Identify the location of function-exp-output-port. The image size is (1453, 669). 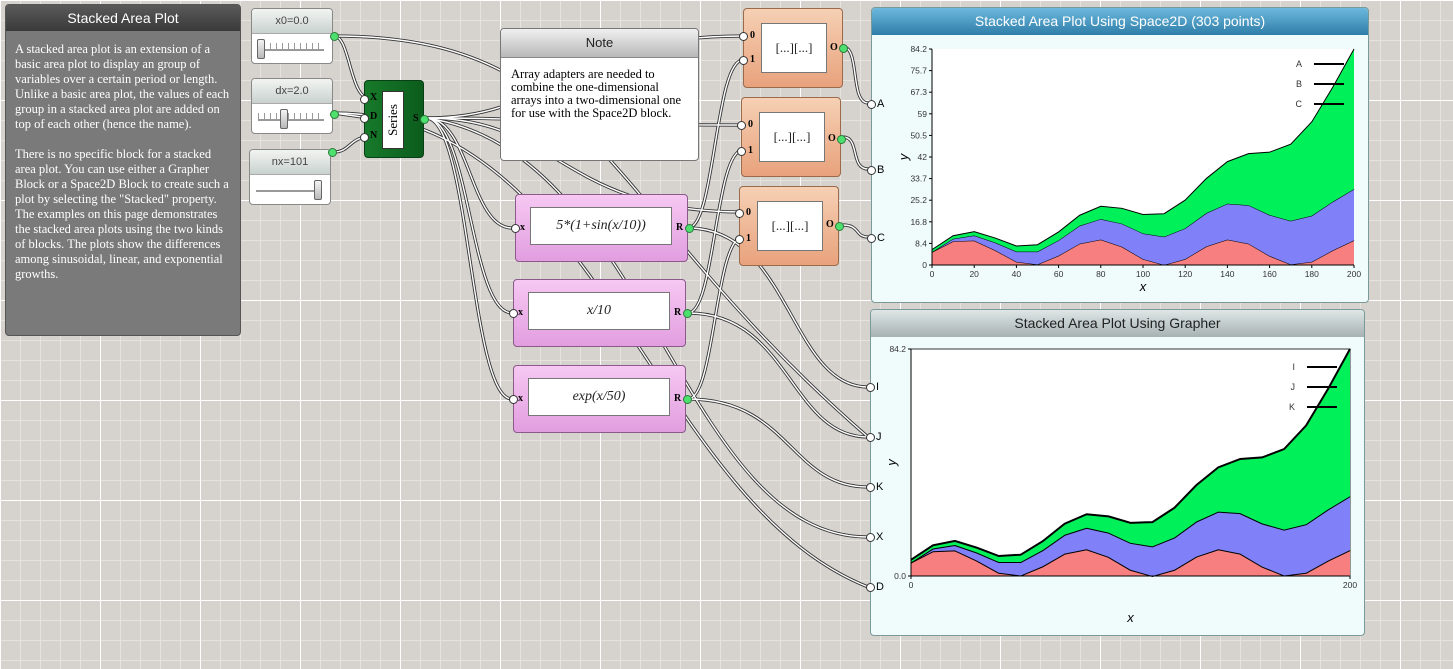
(687, 399).